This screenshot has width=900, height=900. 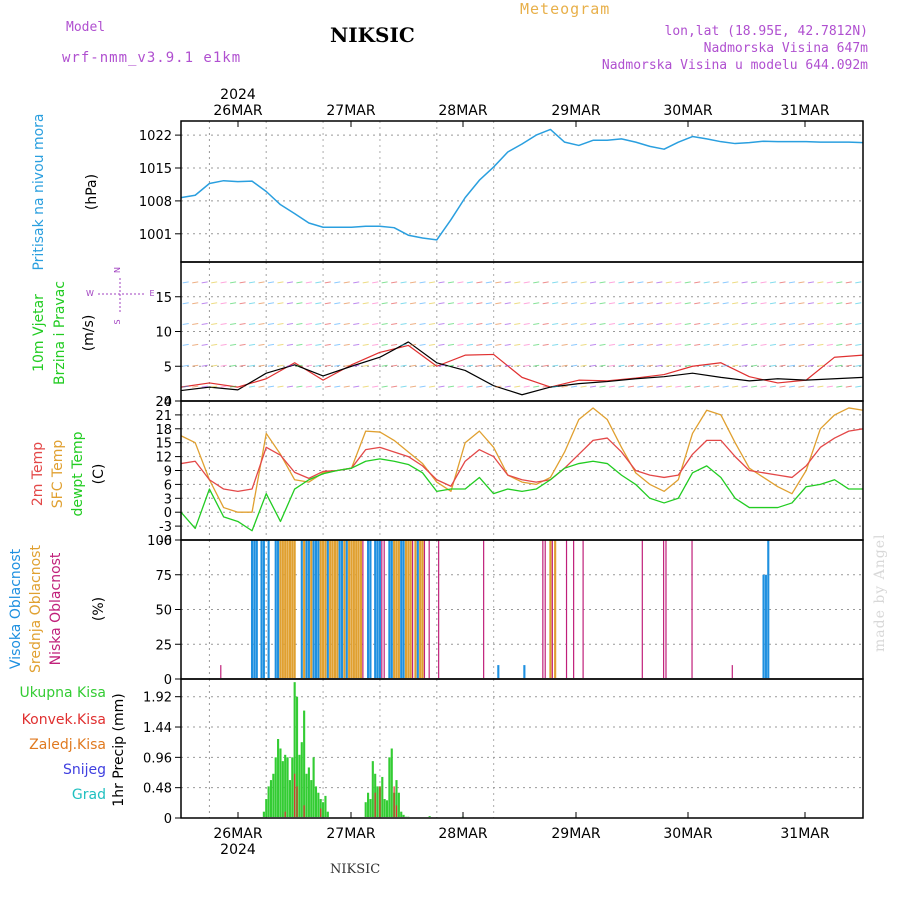 I want to click on bottom-date-label: 29MAR, so click(x=575, y=834).